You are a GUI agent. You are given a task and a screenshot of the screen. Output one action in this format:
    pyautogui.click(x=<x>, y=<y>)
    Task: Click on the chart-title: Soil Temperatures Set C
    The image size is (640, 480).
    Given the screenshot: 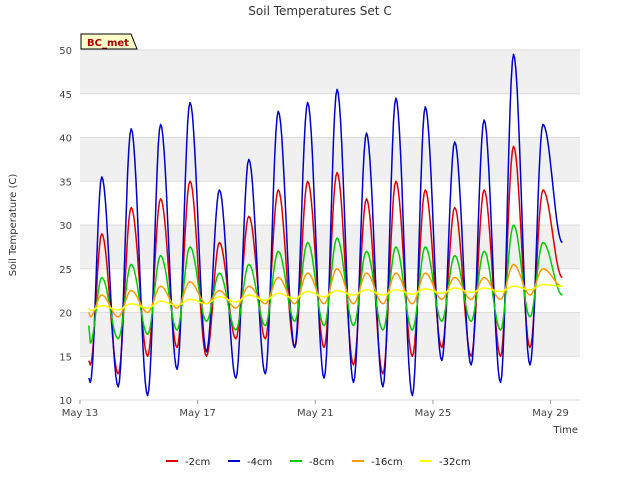 What is the action you would take?
    pyautogui.click(x=319, y=11)
    